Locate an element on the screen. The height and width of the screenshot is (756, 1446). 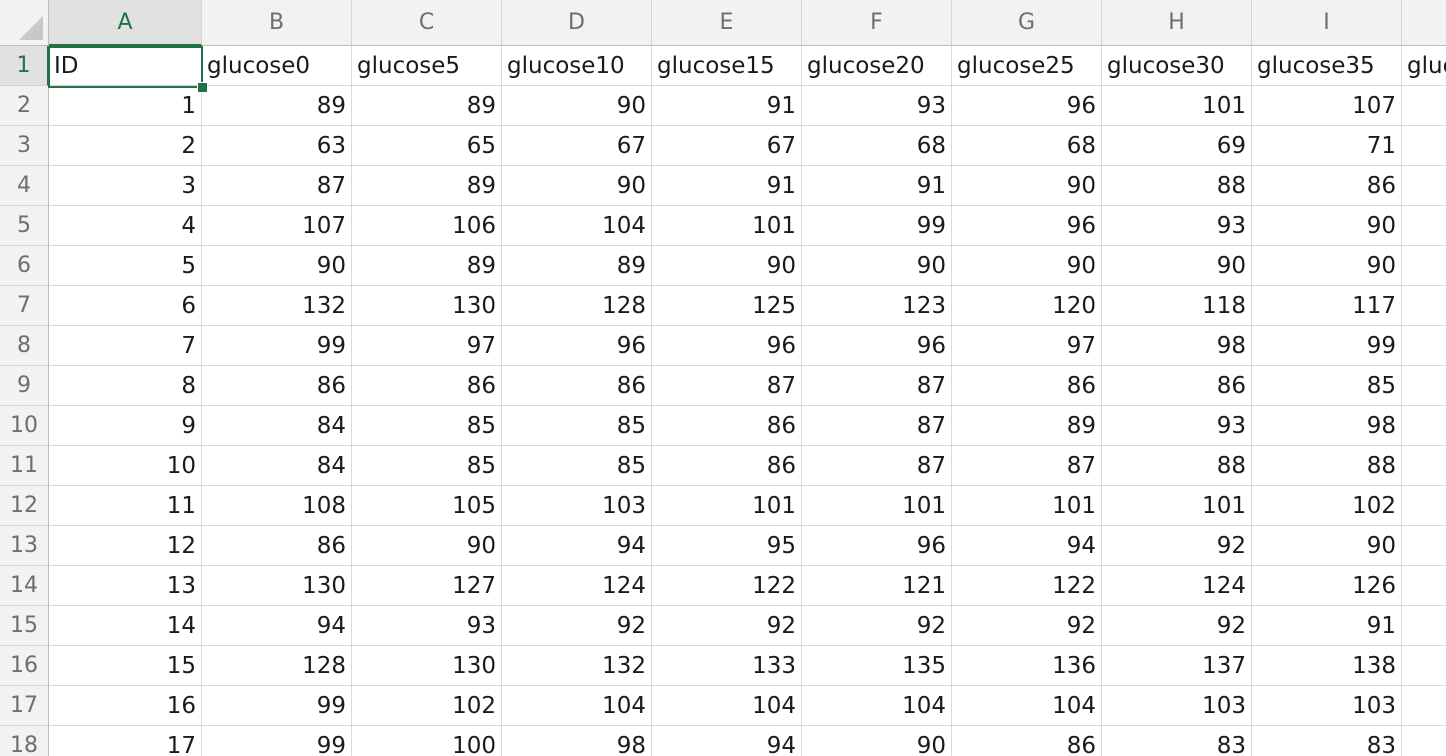
cell-b10: 84 is located at coordinates (277, 426).